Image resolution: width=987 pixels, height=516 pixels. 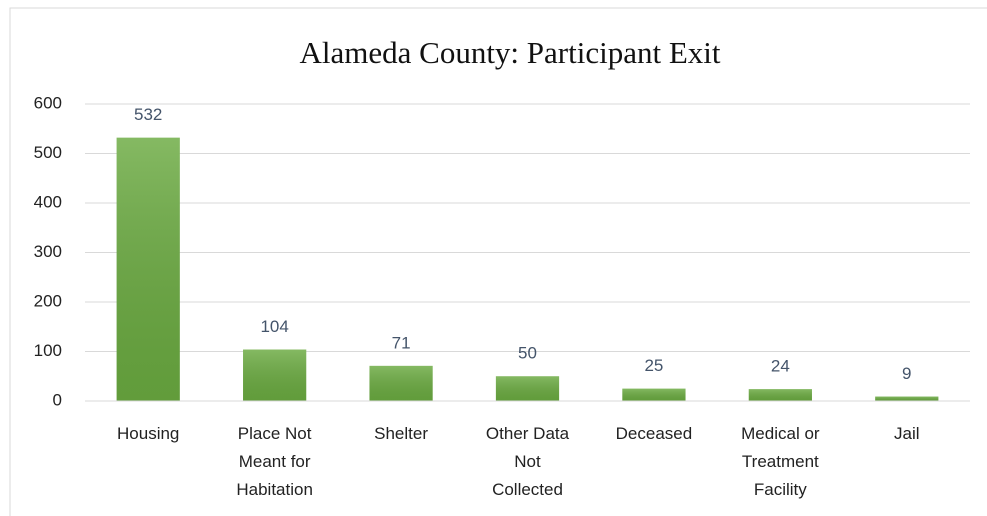 I want to click on x-tick-label: Other Data Not Collected, so click(x=528, y=461).